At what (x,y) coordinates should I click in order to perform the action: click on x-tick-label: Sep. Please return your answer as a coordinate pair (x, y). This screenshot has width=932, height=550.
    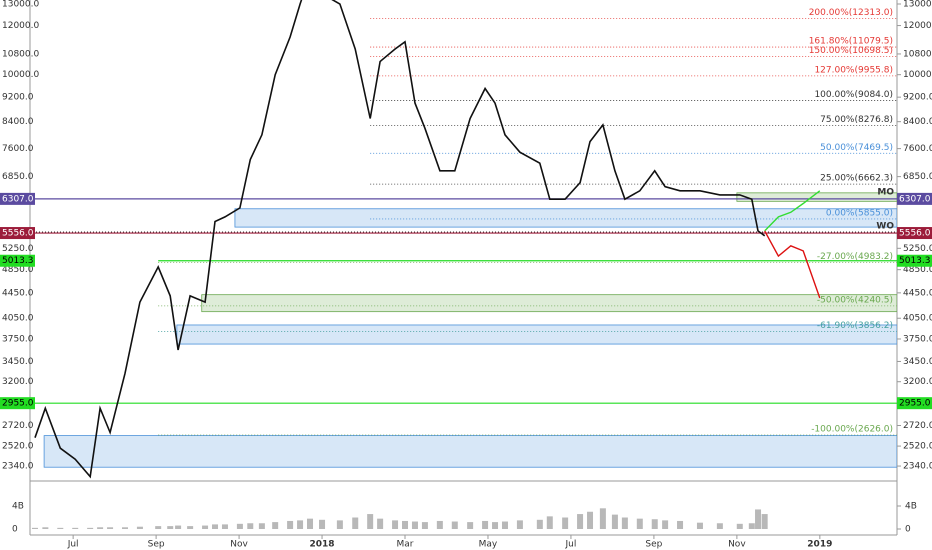
    Looking at the image, I should click on (653, 545).